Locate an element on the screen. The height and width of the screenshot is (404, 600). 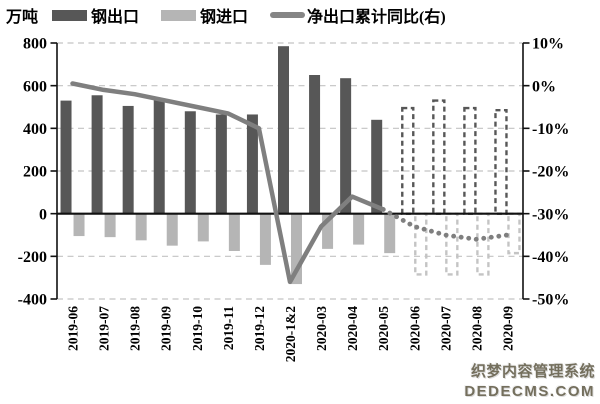
x-axis-label: 2019-11 is located at coordinates (228, 328).